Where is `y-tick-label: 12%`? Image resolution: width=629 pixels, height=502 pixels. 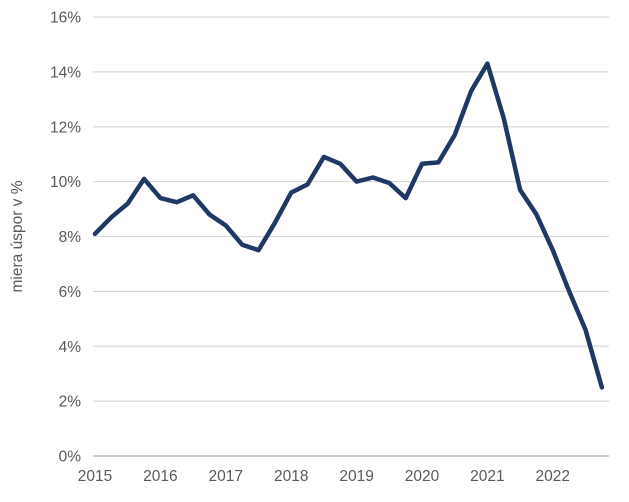 y-tick-label: 12% is located at coordinates (65, 127).